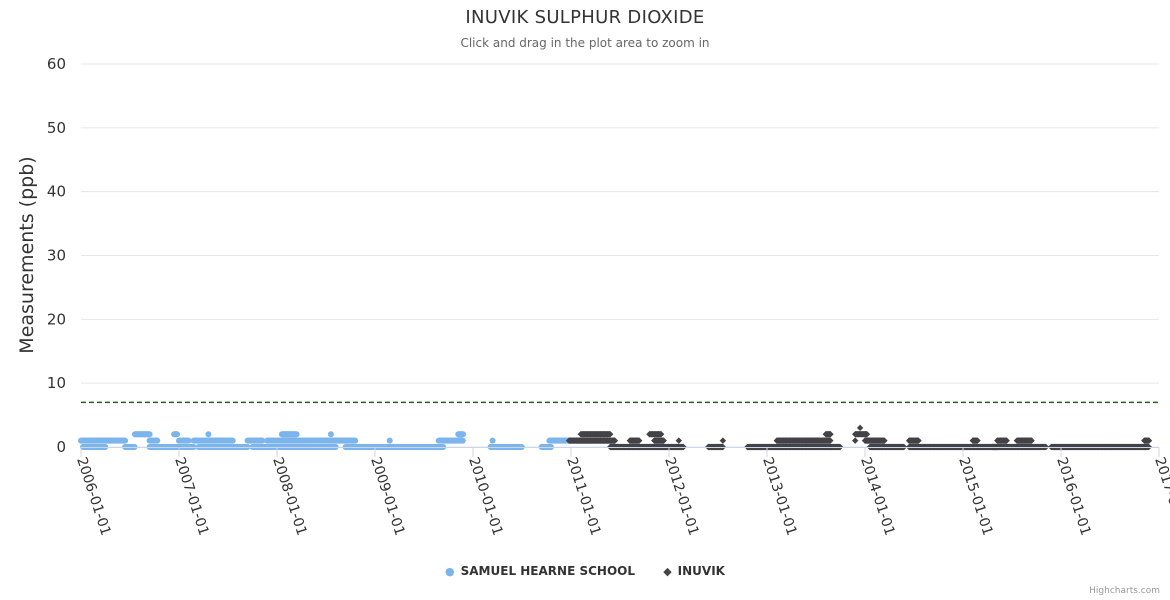 The width and height of the screenshot is (1170, 600). Describe the element at coordinates (975, 496) in the screenshot. I see `x-tick-label: 2015-01-01` at that location.